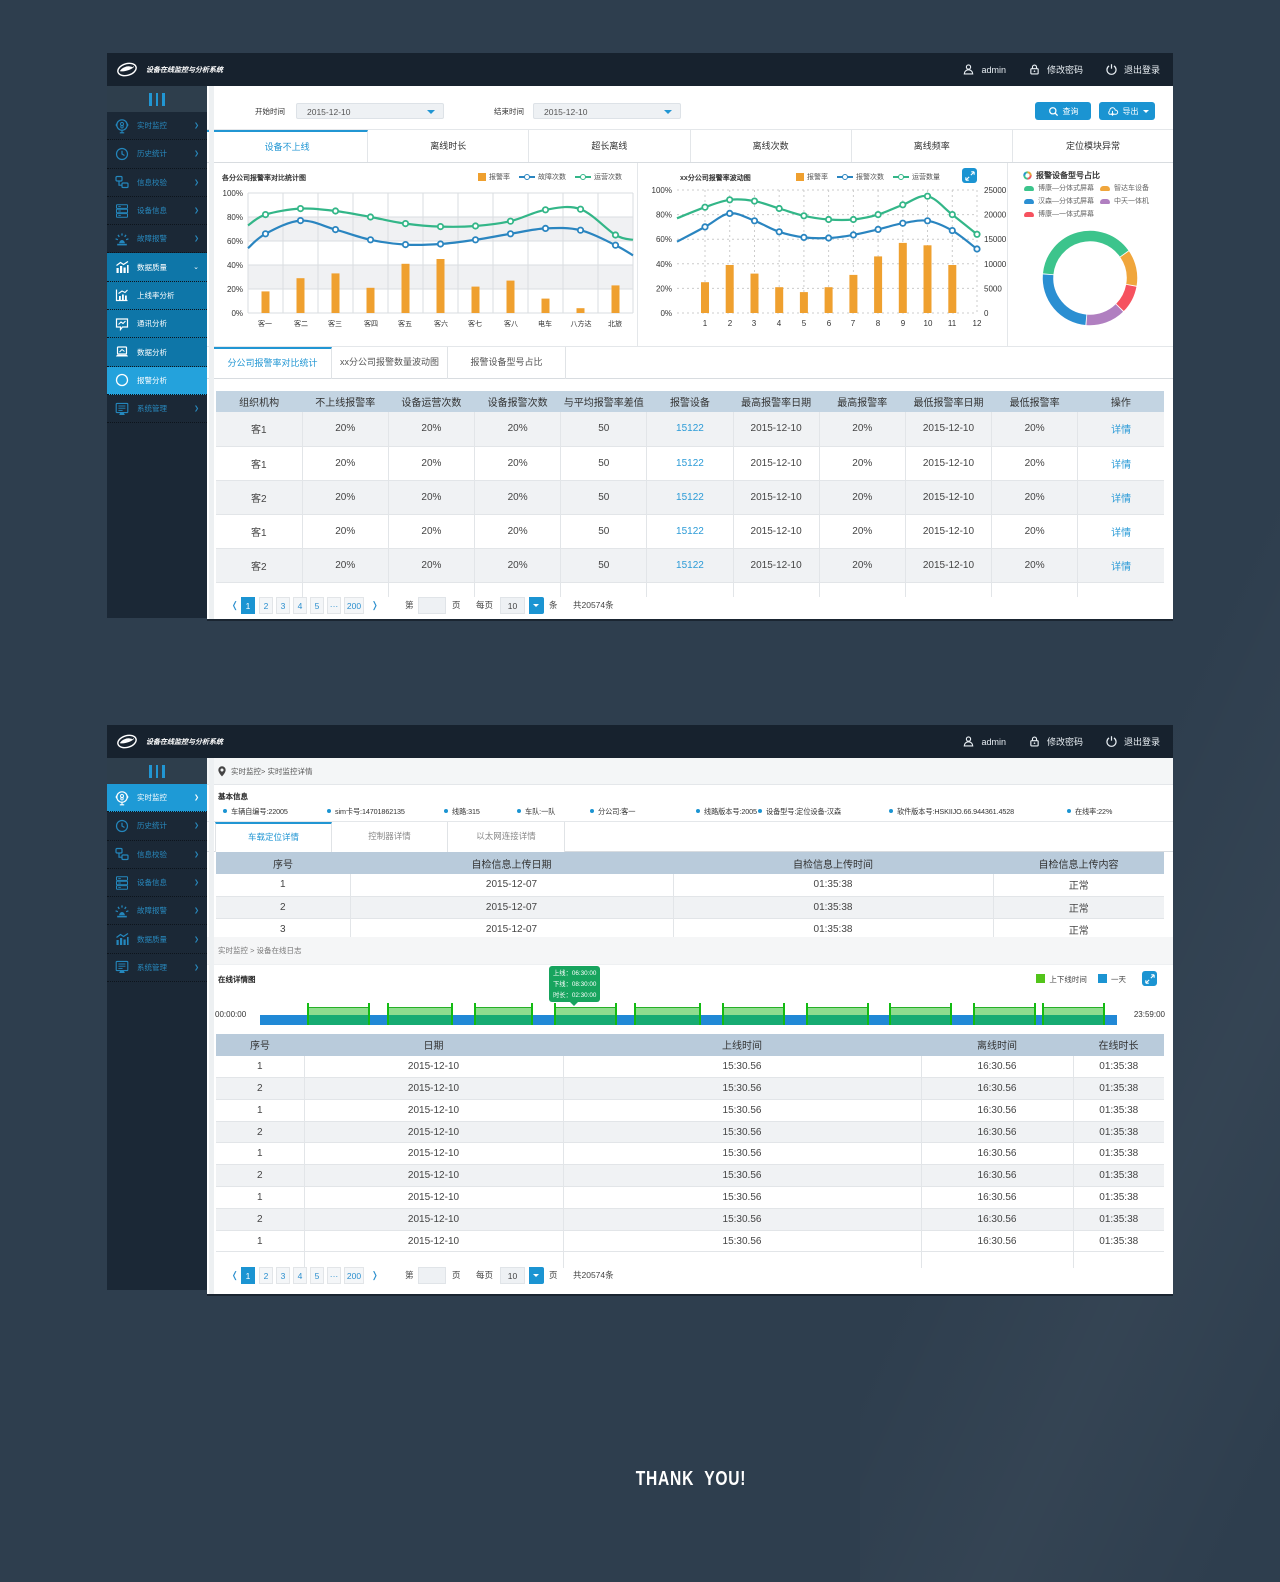 The image size is (1280, 1582). What do you see at coordinates (265, 323) in the screenshot?
I see `svg-text: 客一` at bounding box center [265, 323].